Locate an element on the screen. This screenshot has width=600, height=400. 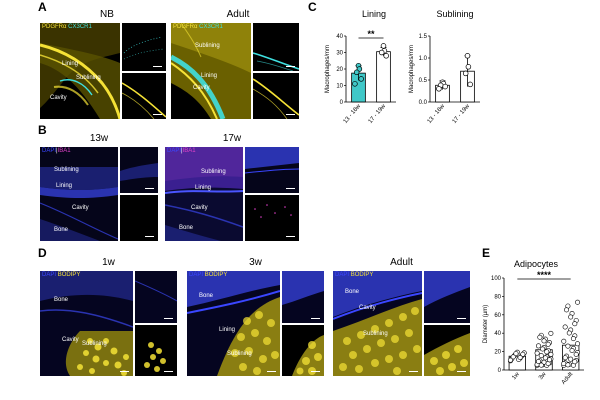
micrograph-b-13w-main: DAPI|IBA1 Sublining Lining Cavity Bone is located at coordinates (79, 194).